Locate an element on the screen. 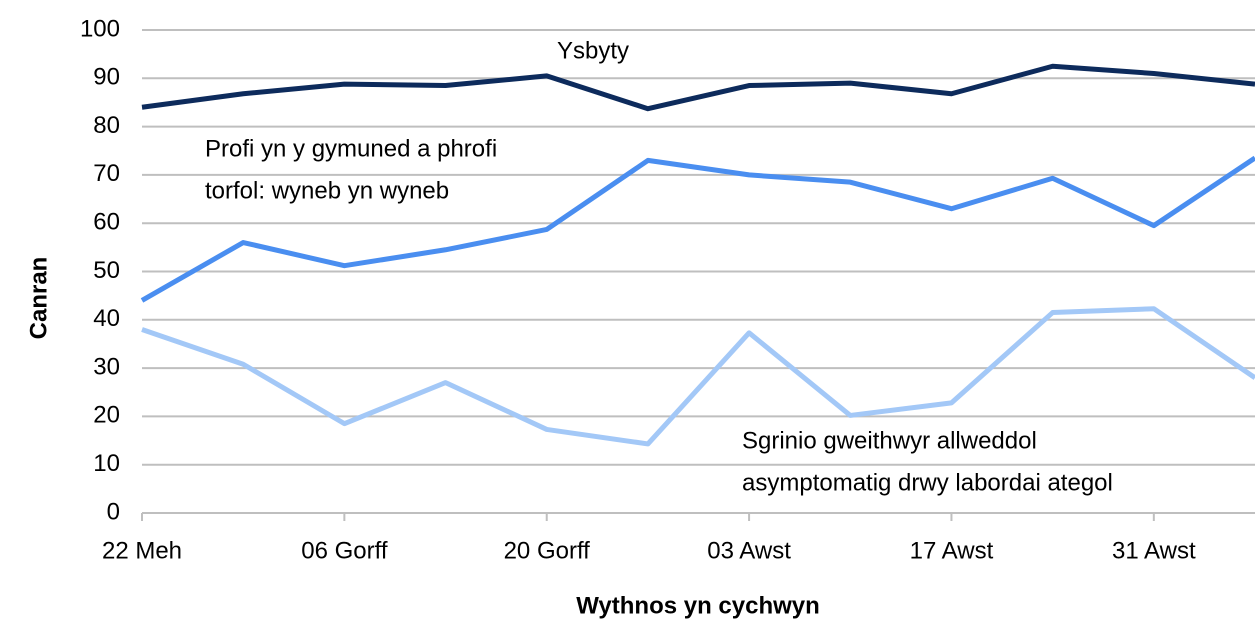  y-tick-label: 50 is located at coordinates (106, 270).